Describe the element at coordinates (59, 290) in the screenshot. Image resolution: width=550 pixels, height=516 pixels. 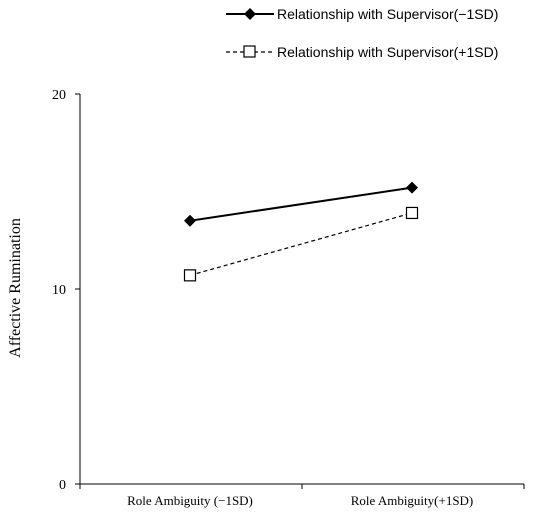
I see `y-tick-label: 10` at that location.